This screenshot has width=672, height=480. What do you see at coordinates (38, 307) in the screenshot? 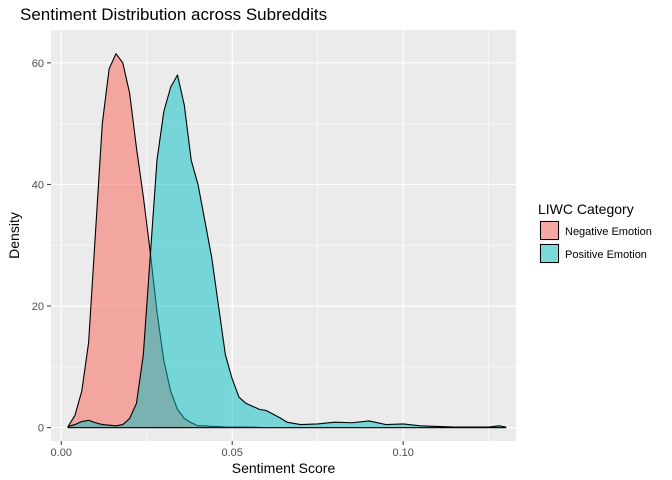
I see `y-tick-label: 20` at bounding box center [38, 307].